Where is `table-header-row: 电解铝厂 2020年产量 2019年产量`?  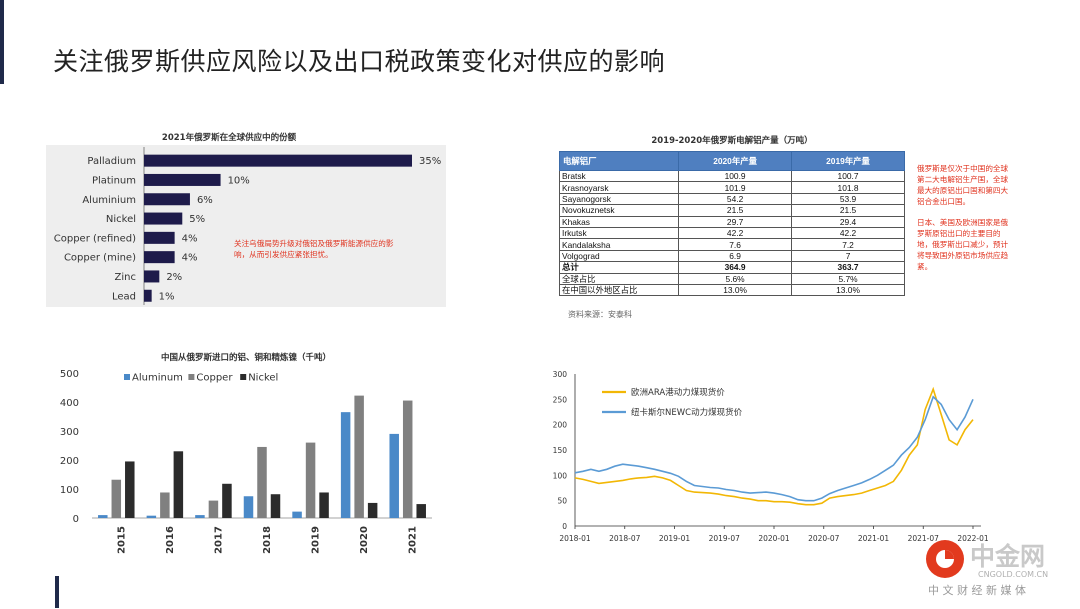
table-header-row: 电解铝厂 2020年产量 2019年产量 is located at coordinates (731, 161).